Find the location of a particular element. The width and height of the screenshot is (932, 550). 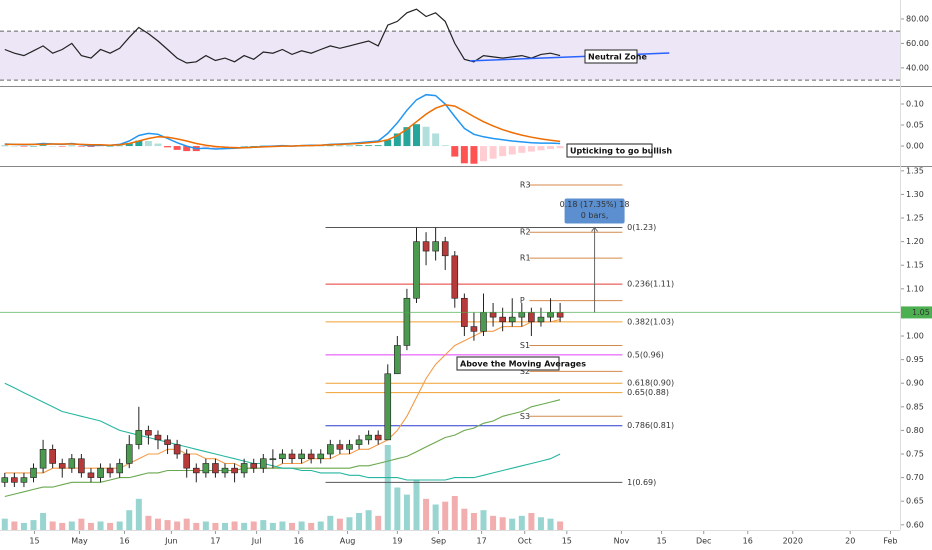

annotation: Above the Moving Averages is located at coordinates (523, 364).